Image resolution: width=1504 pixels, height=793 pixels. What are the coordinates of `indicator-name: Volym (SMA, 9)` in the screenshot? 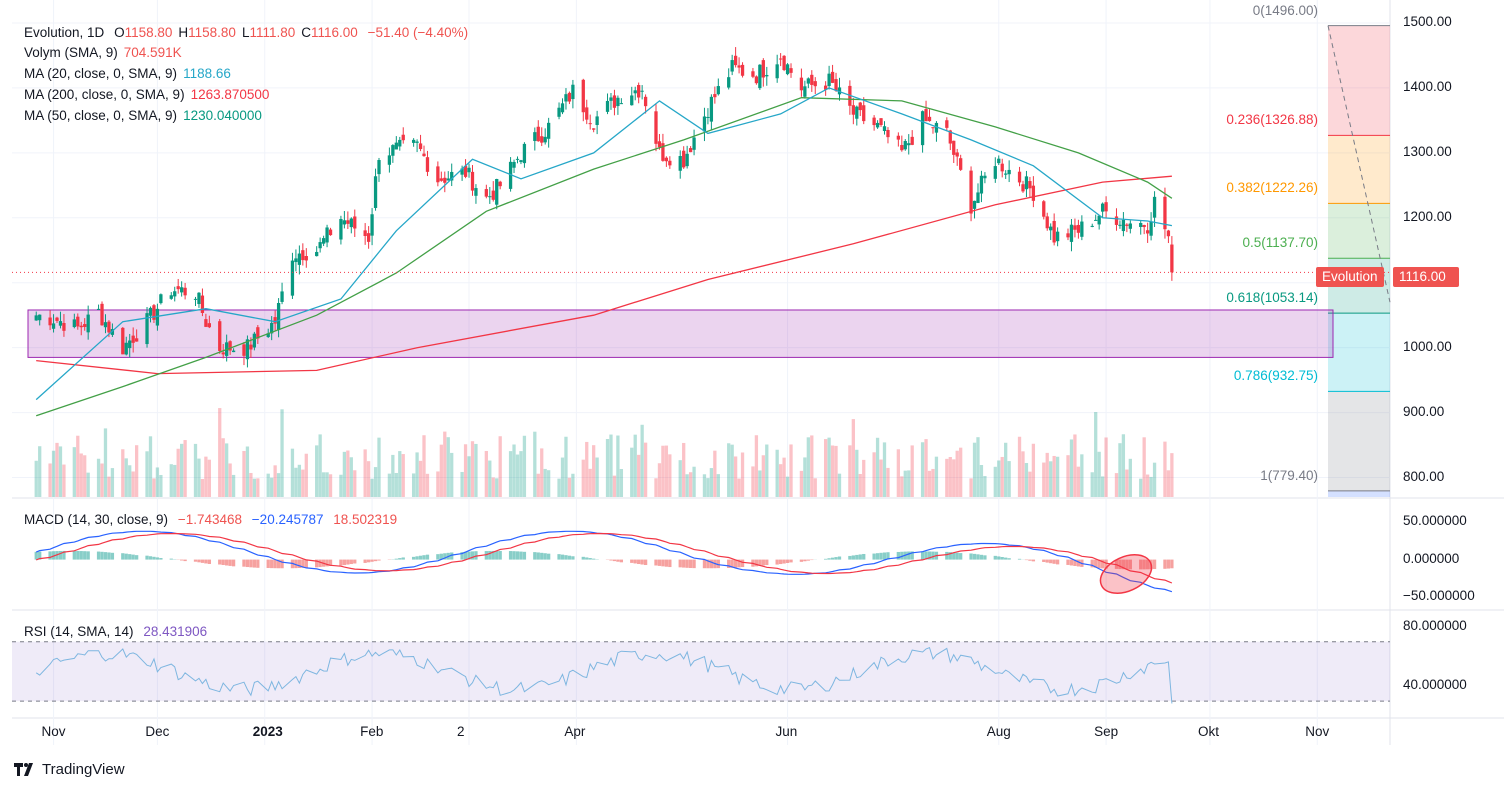 It's located at (71, 52).